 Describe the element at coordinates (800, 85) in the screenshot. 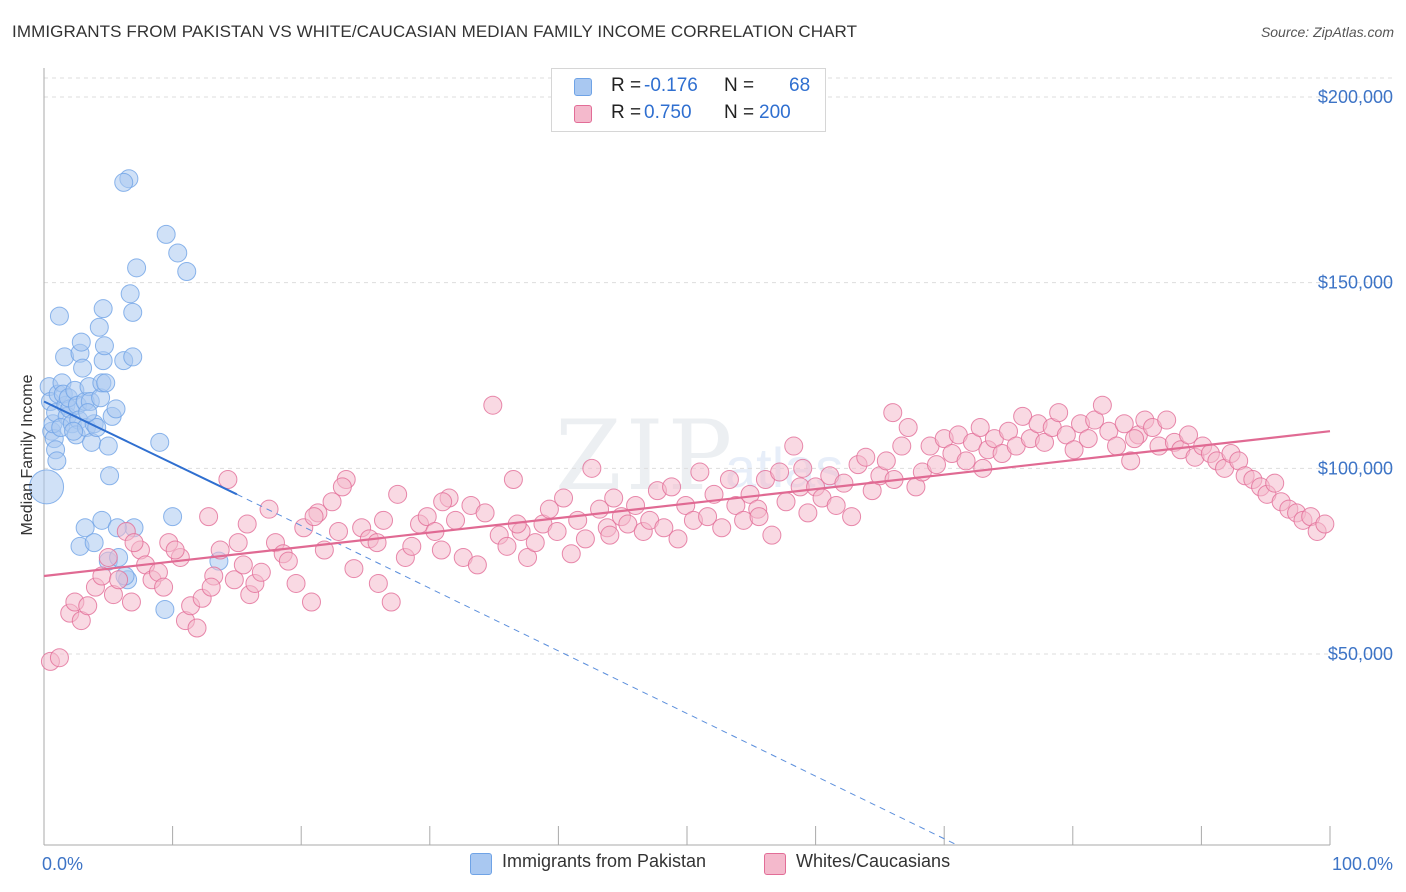

I see `legend-n-value: 68` at that location.